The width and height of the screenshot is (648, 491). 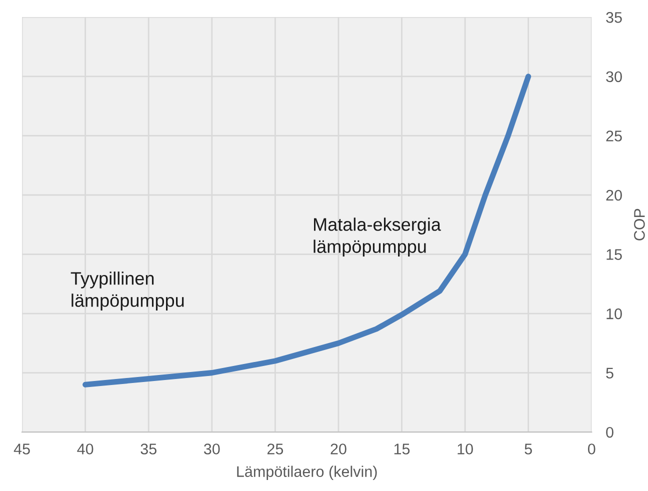 I want to click on y-tick-label: 10, so click(x=614, y=314).